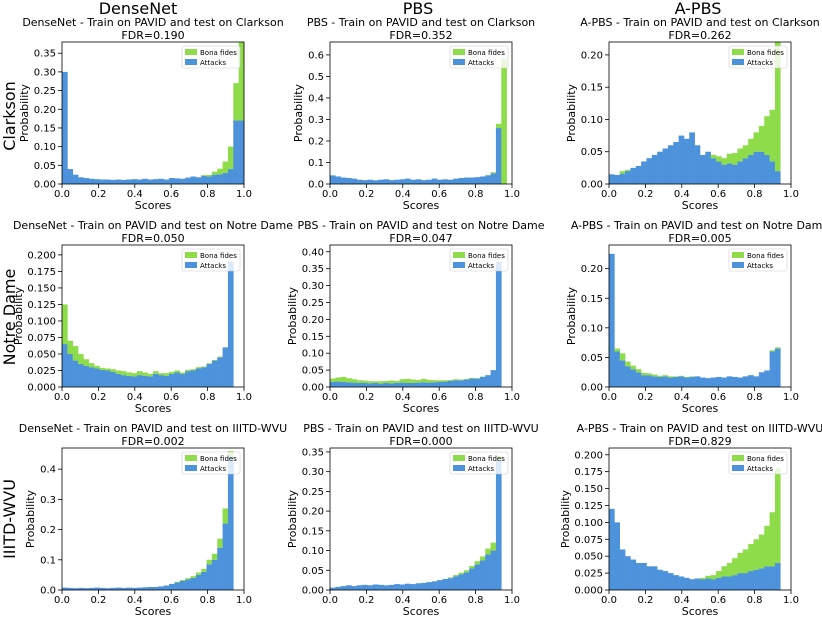 The image size is (822, 621). What do you see at coordinates (313, 286) in the screenshot?
I see `y-tick-label: 0.30` at bounding box center [313, 286].